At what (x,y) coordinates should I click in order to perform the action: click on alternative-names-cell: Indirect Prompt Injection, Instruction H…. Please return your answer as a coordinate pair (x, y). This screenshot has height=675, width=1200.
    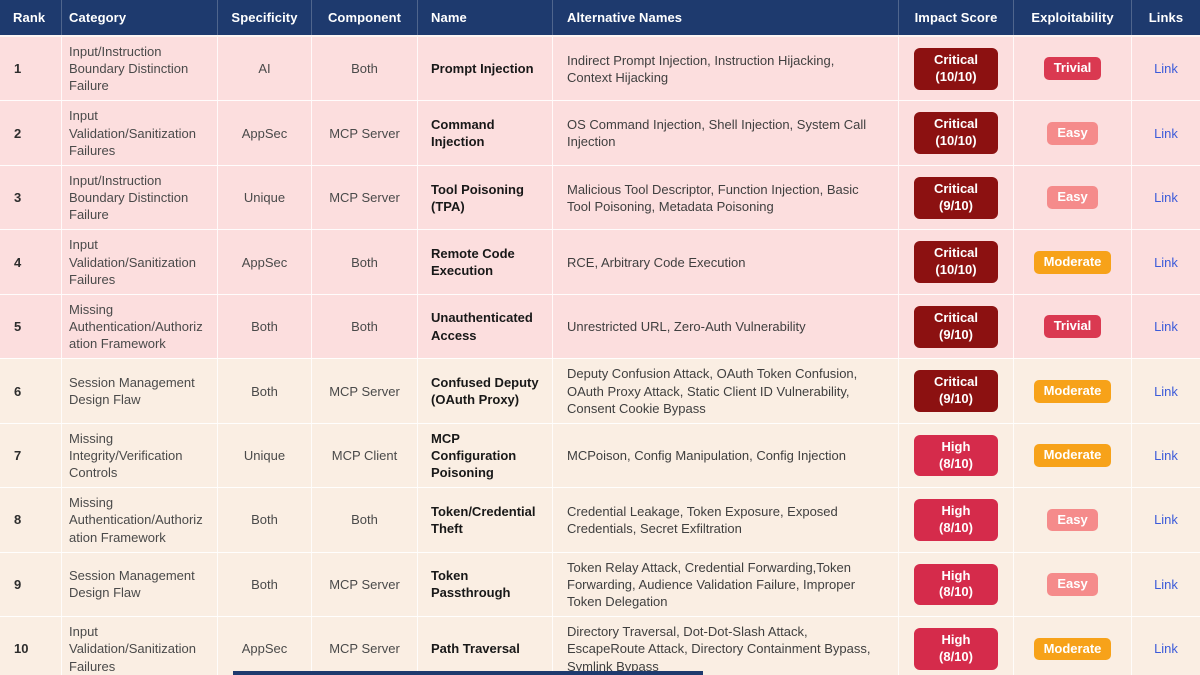
    Looking at the image, I should click on (726, 69).